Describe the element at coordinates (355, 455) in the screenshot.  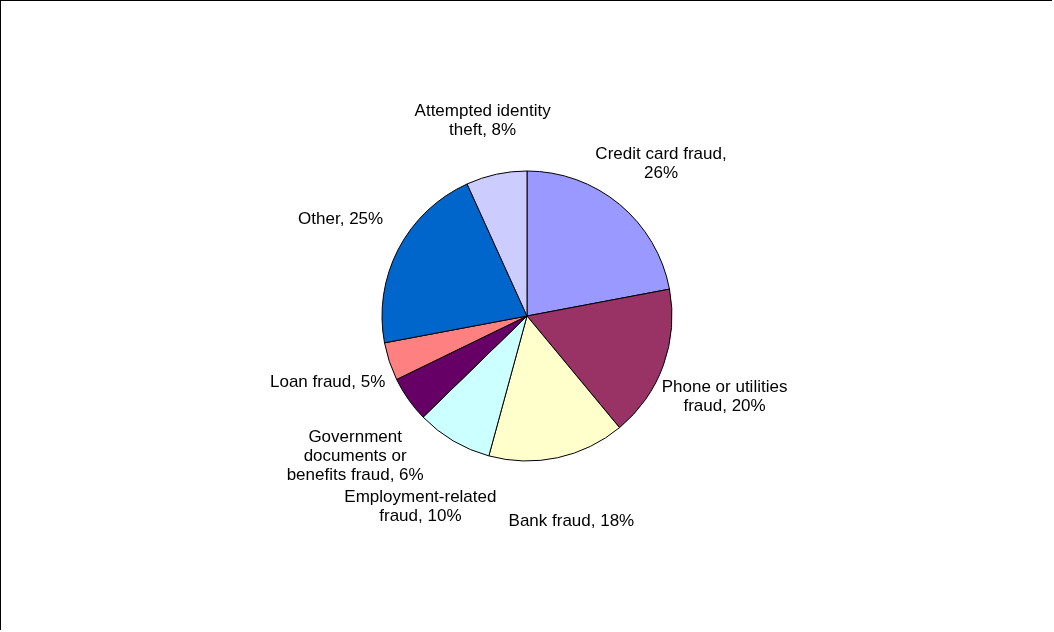
I see `slice-label: Government documents or benefits fraud, 6%` at that location.